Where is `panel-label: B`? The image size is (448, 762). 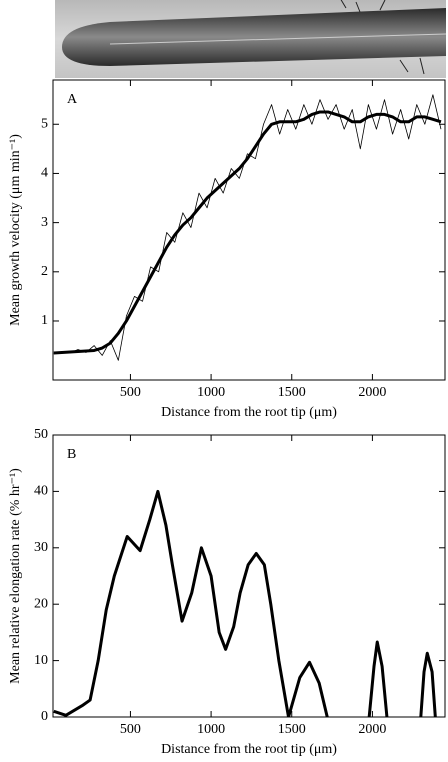
panel-label: B is located at coordinates (71, 454).